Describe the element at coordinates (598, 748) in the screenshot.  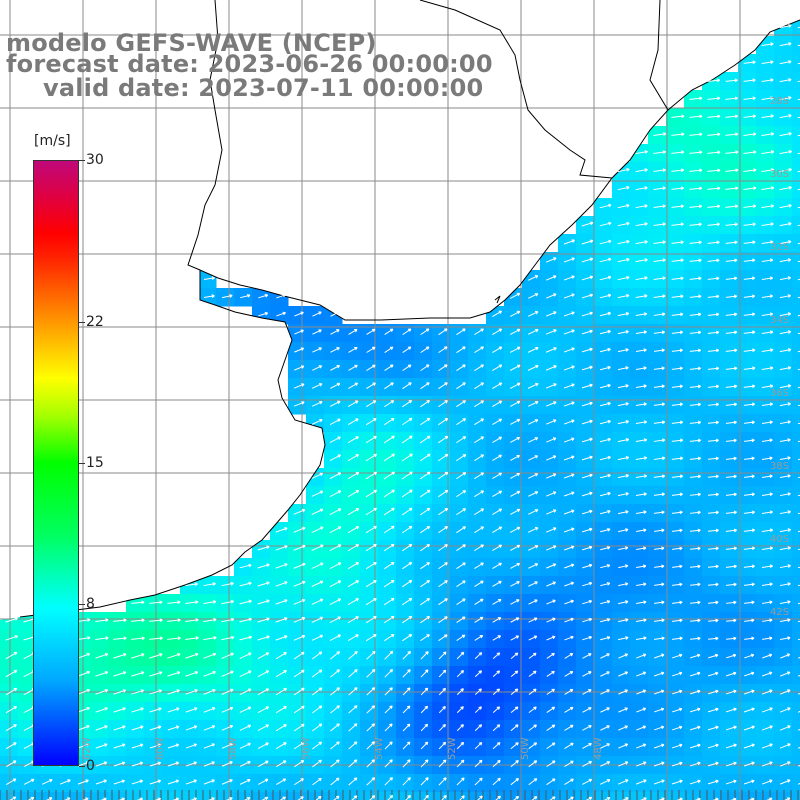
I see `lon-label: 48W` at that location.